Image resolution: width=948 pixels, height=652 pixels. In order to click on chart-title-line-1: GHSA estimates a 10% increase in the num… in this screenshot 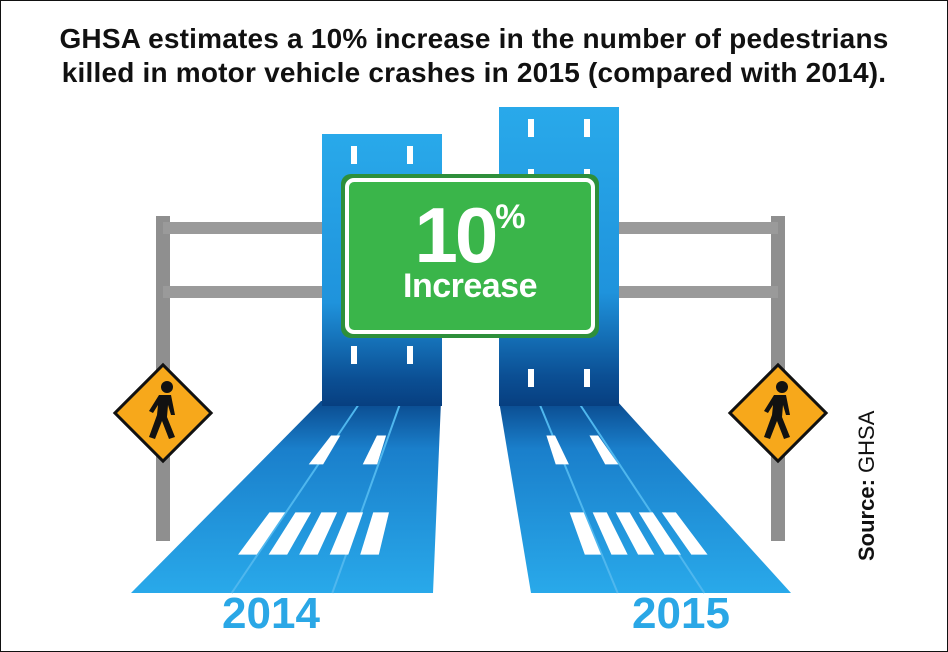, I will do `click(474, 38)`.